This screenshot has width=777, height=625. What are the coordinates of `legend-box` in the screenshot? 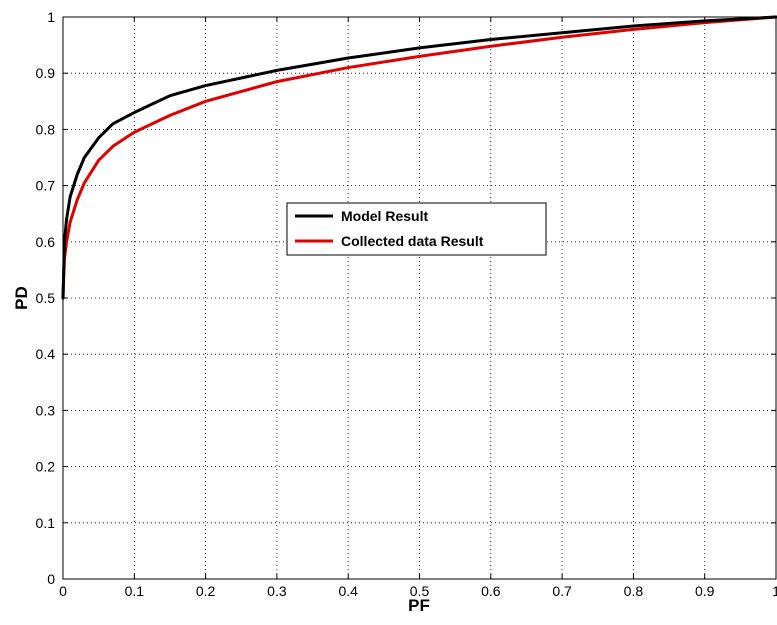 It's located at (416, 229).